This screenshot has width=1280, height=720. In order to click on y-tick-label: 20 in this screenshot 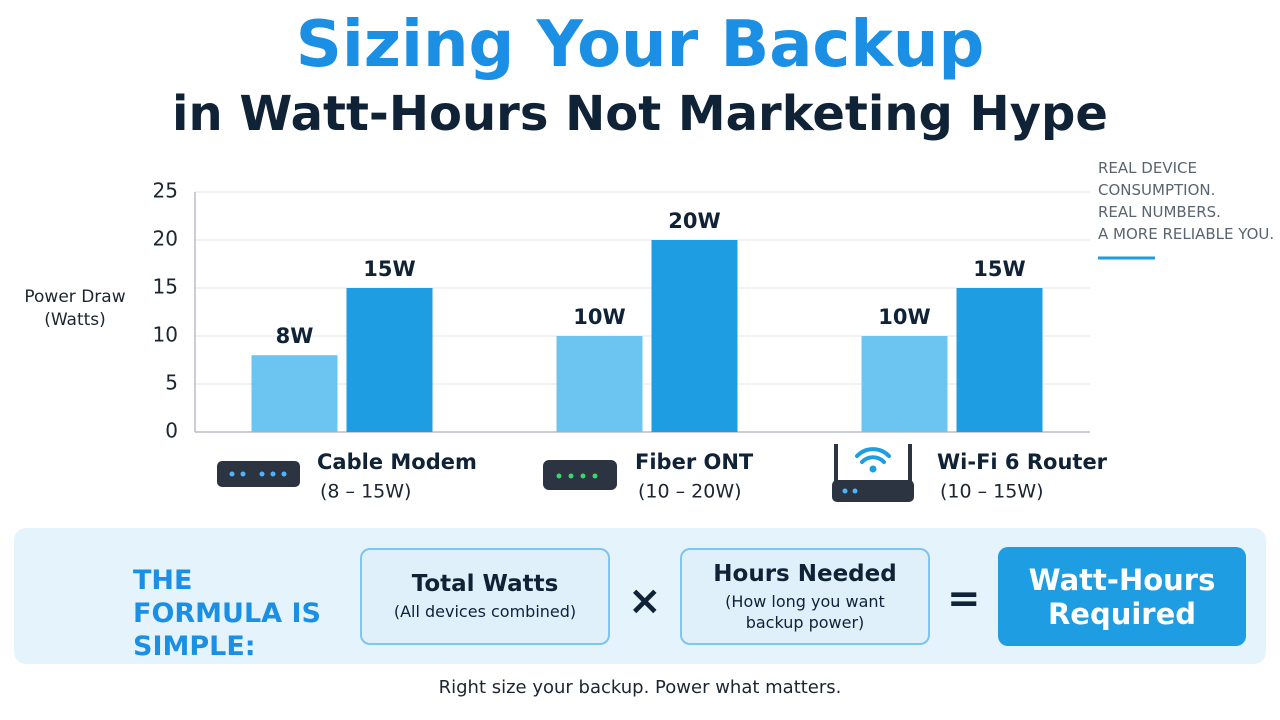, I will do `click(165, 239)`.